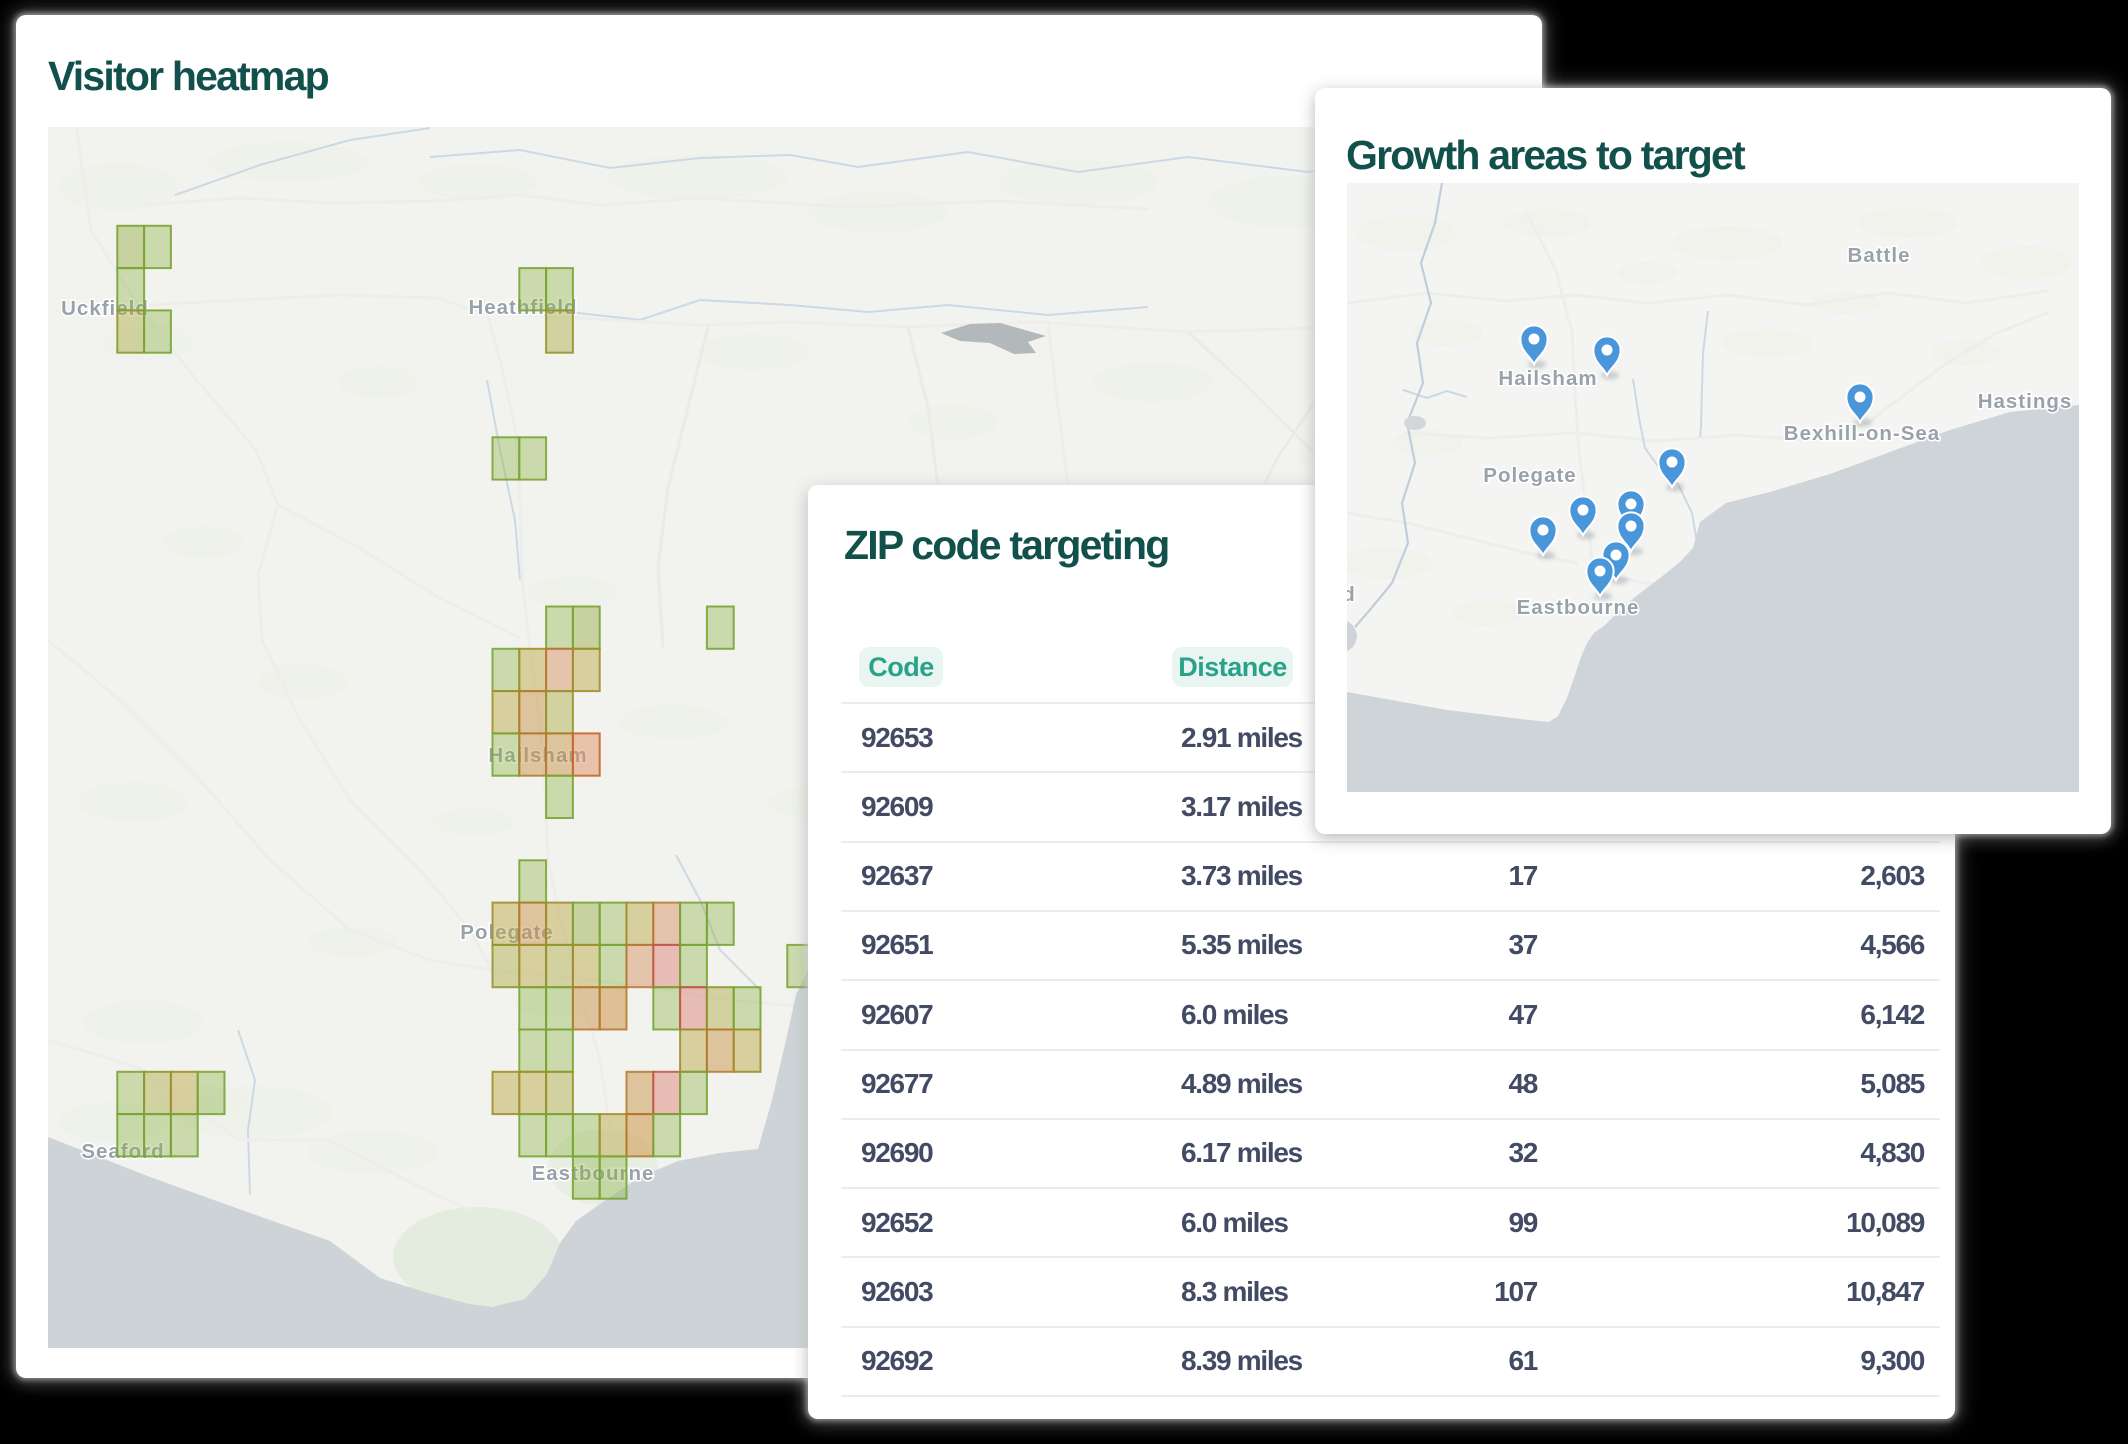 The image size is (2128, 1444). I want to click on svg-text: Heathfield, so click(522, 307).